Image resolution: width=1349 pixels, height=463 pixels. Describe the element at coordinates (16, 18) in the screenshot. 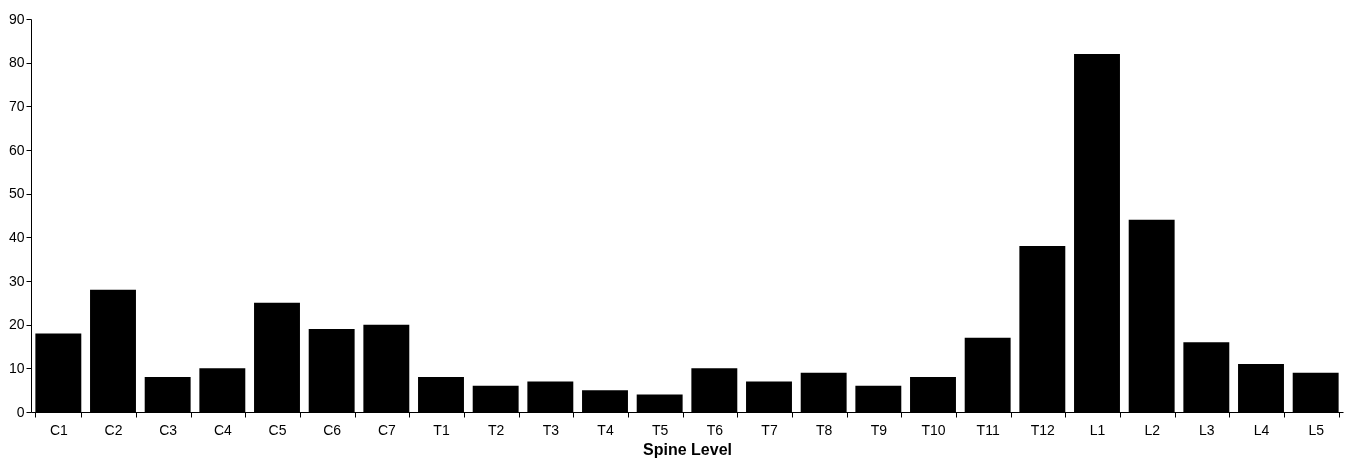

I see `y-tick-label: 90` at that location.